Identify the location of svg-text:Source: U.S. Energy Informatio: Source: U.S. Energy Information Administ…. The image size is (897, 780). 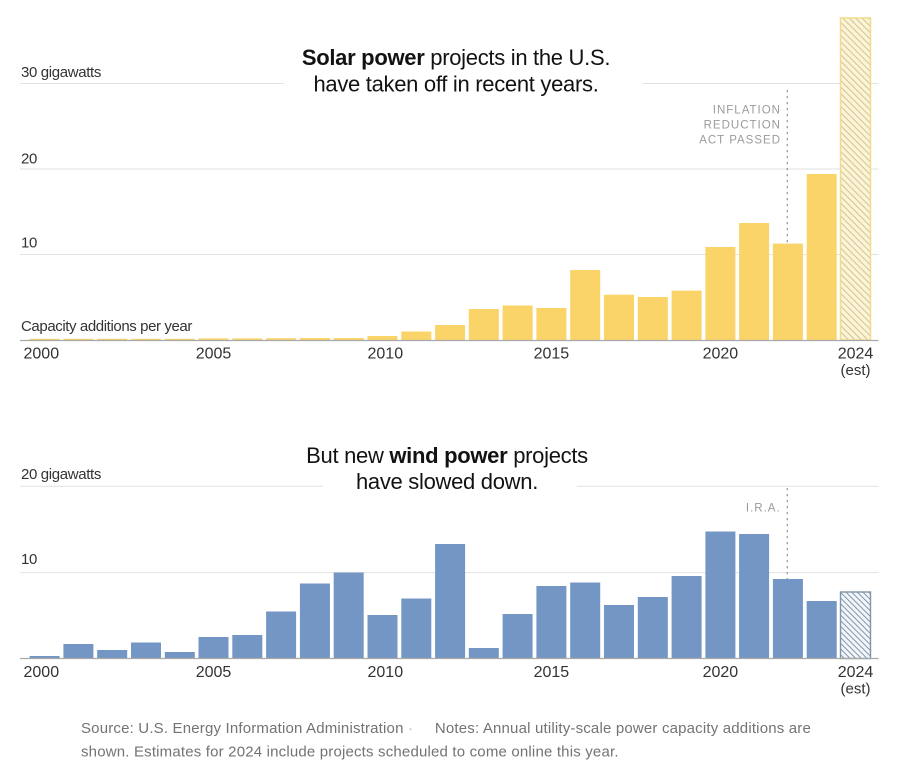
(446, 728).